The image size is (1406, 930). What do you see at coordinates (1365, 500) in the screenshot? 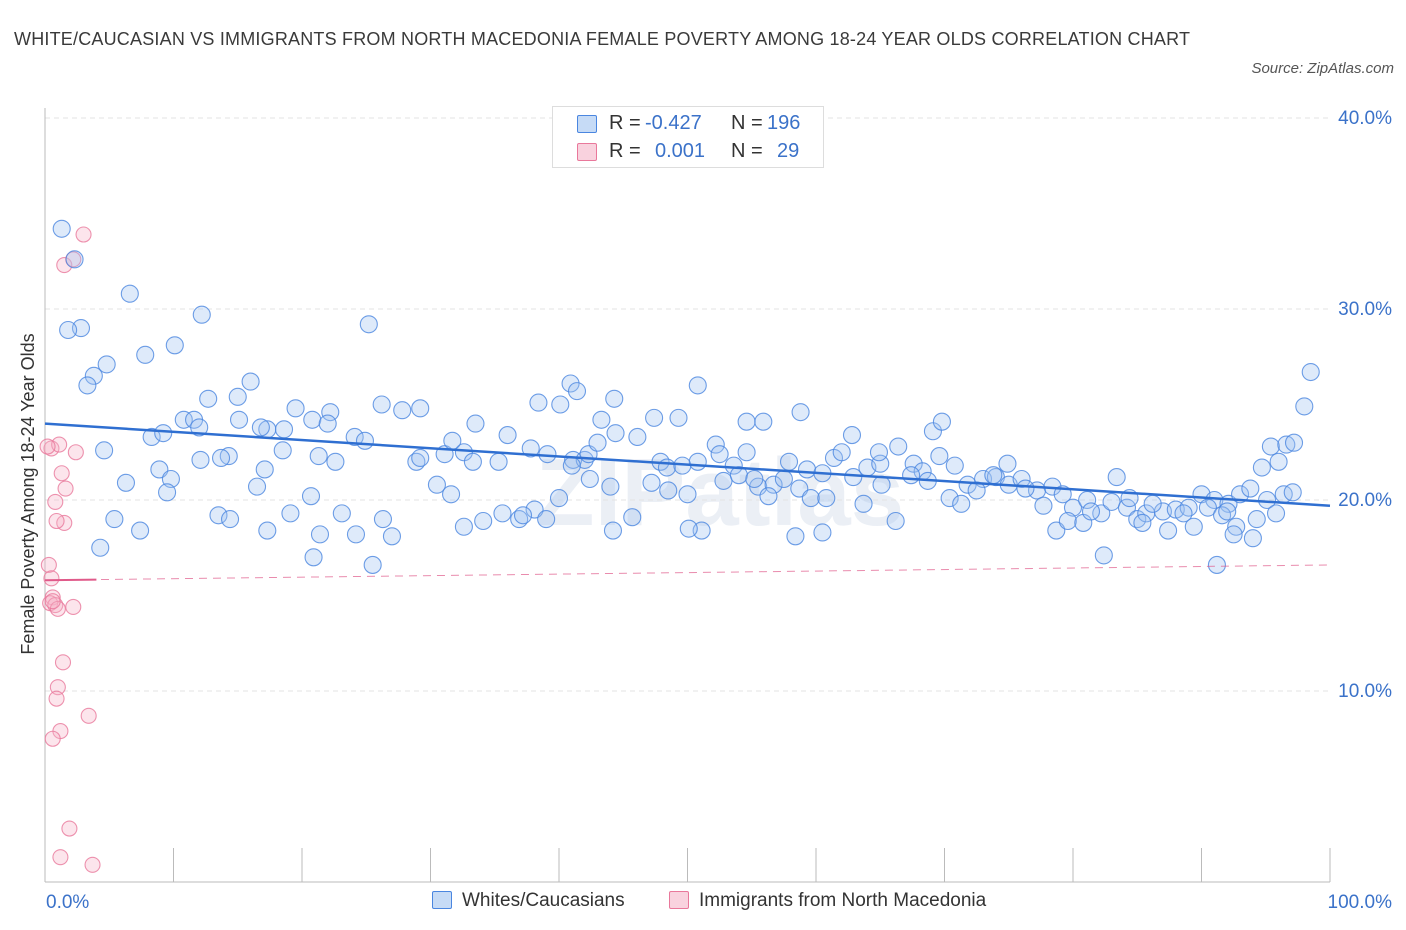
I see `y-tick-label: 20.0%` at bounding box center [1365, 500].